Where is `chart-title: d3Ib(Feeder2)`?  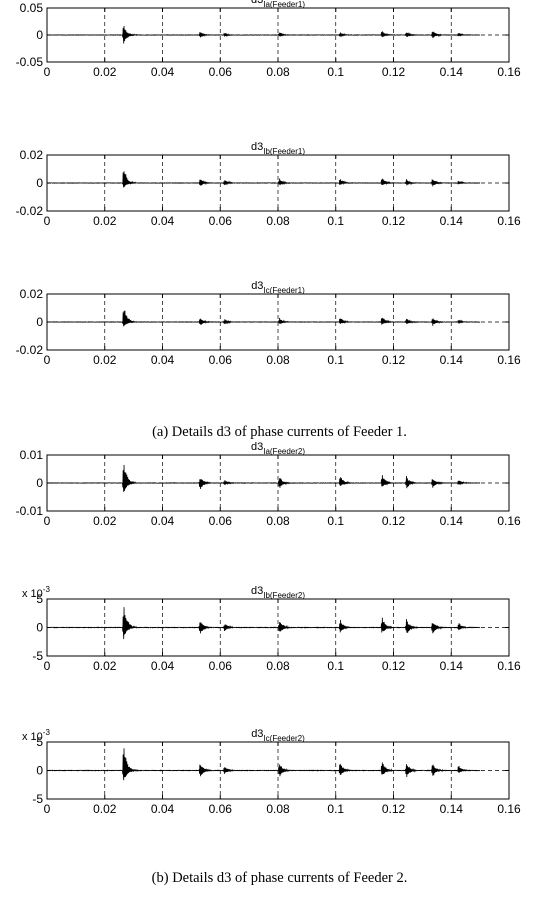 chart-title: d3Ib(Feeder2) is located at coordinates (278, 592).